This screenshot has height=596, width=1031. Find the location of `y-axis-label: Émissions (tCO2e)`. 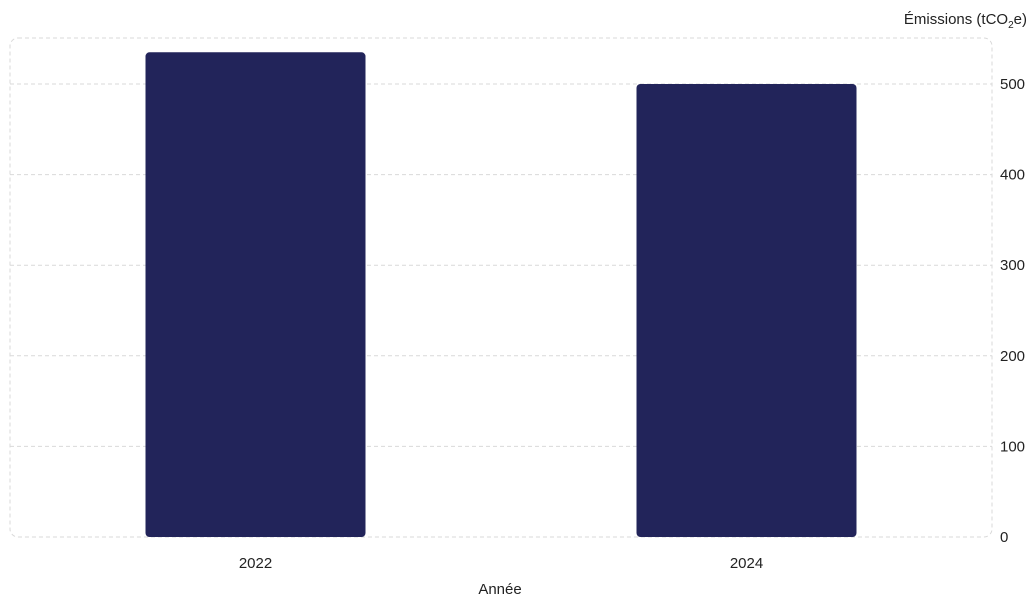

y-axis-label: Émissions (tCO2e) is located at coordinates (965, 21).